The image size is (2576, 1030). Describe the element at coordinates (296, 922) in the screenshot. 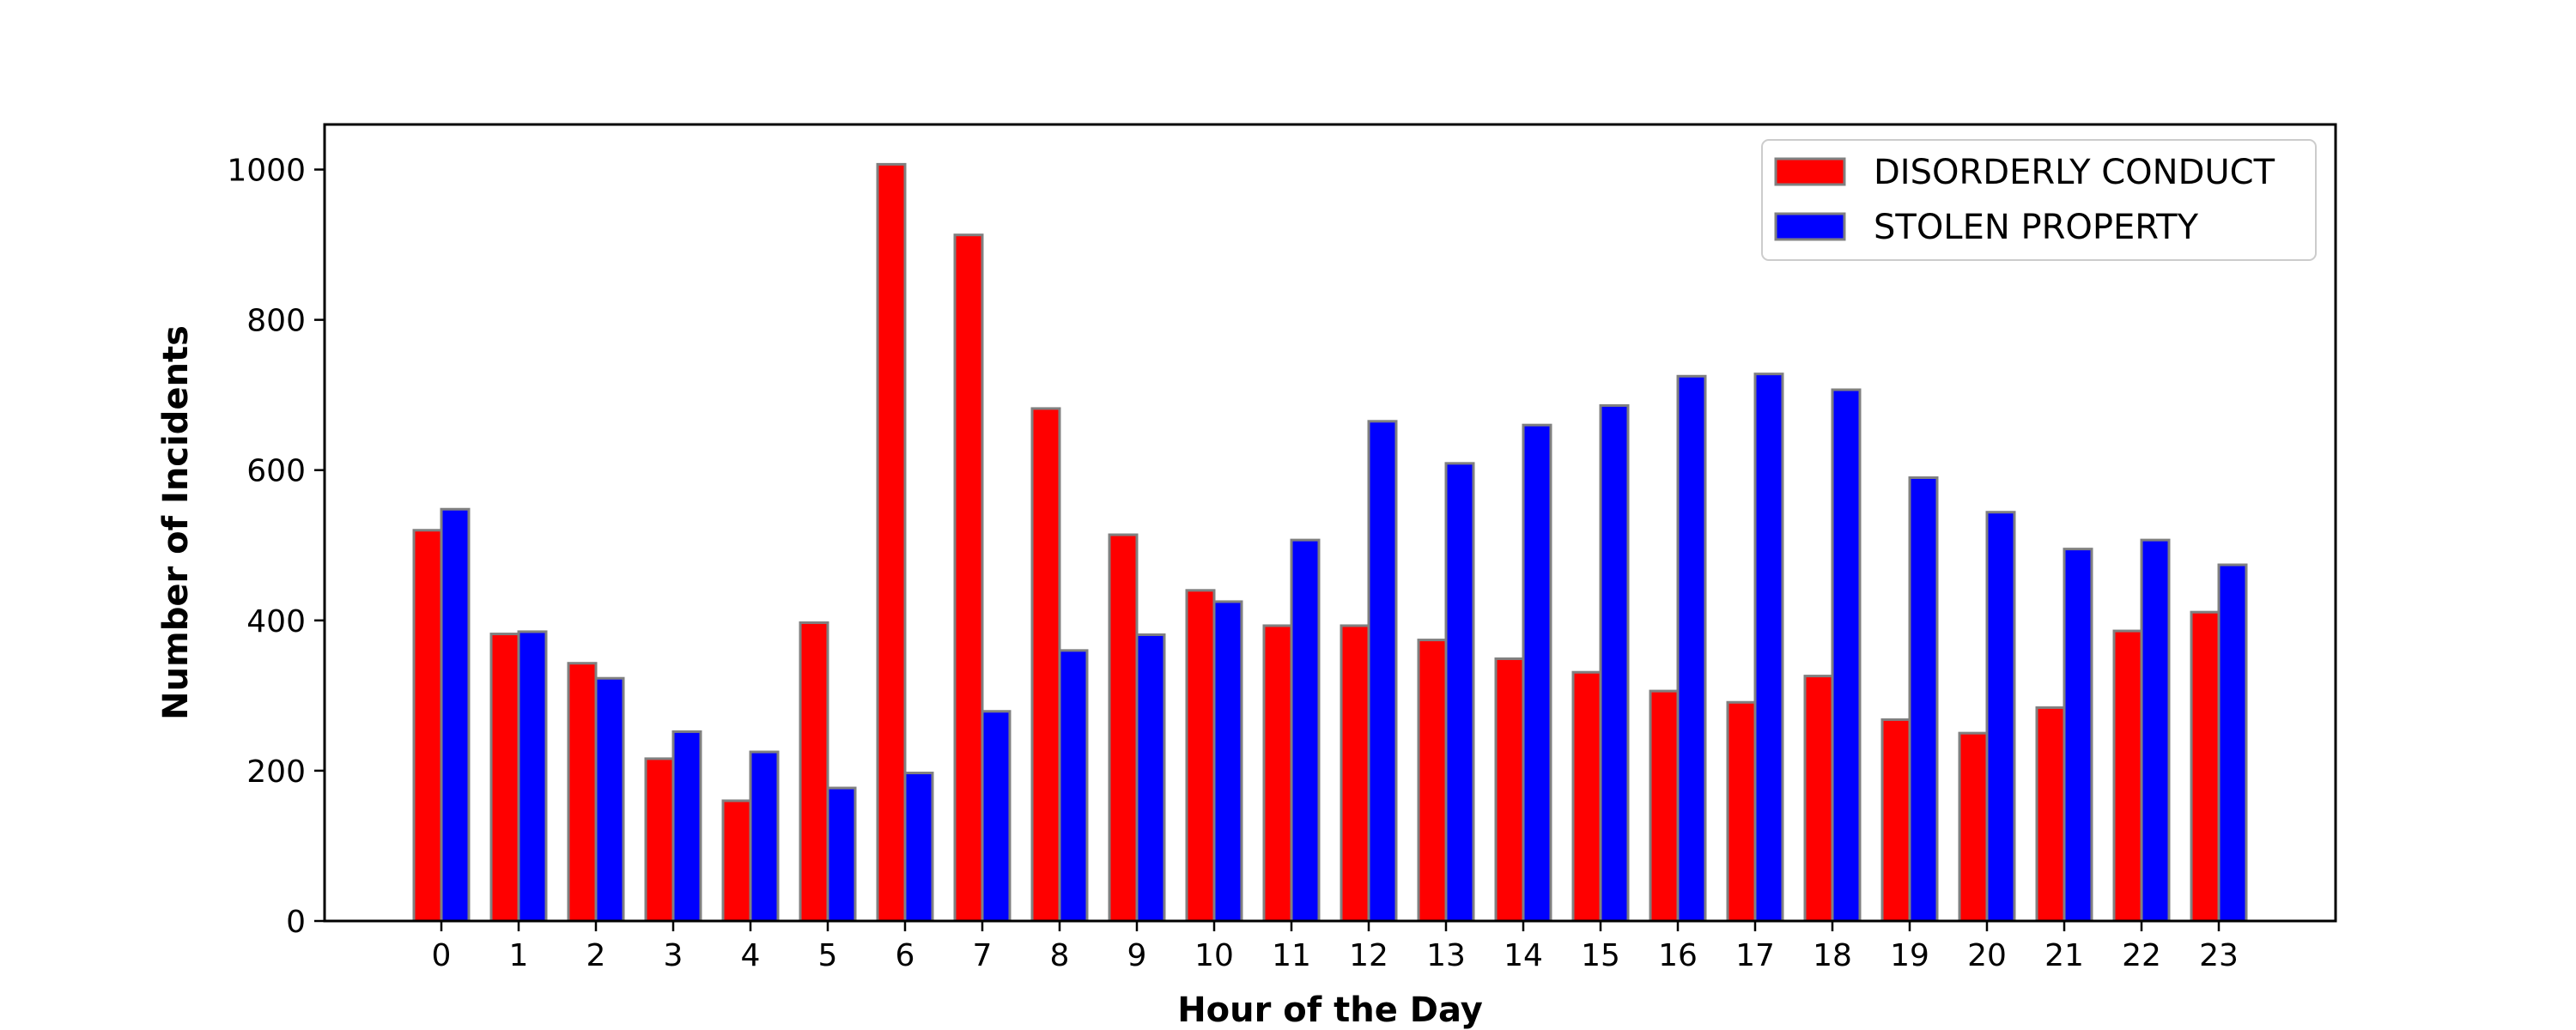

I see `y-tick-label: 0` at that location.